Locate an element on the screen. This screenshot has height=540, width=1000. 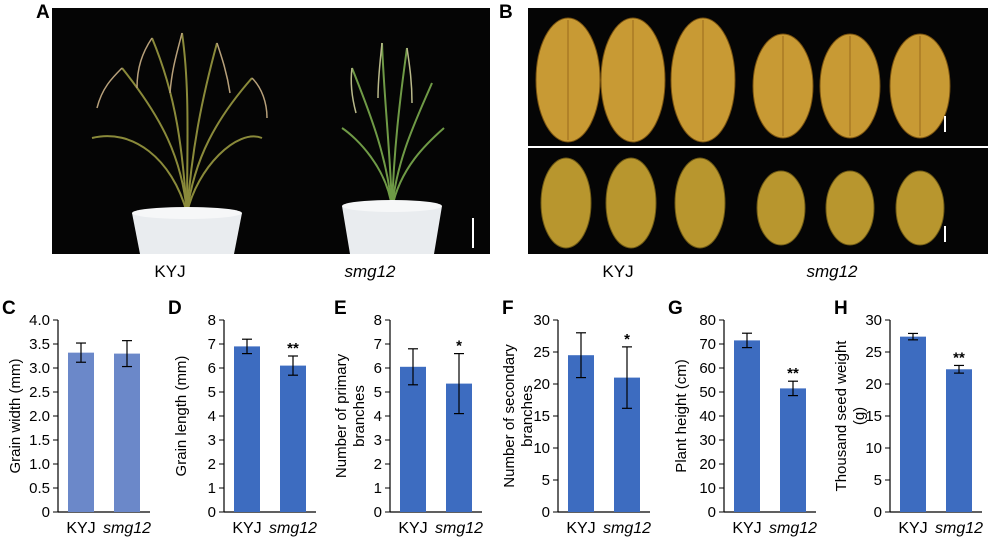
y-tick-label: 4 is located at coordinates (212, 416).